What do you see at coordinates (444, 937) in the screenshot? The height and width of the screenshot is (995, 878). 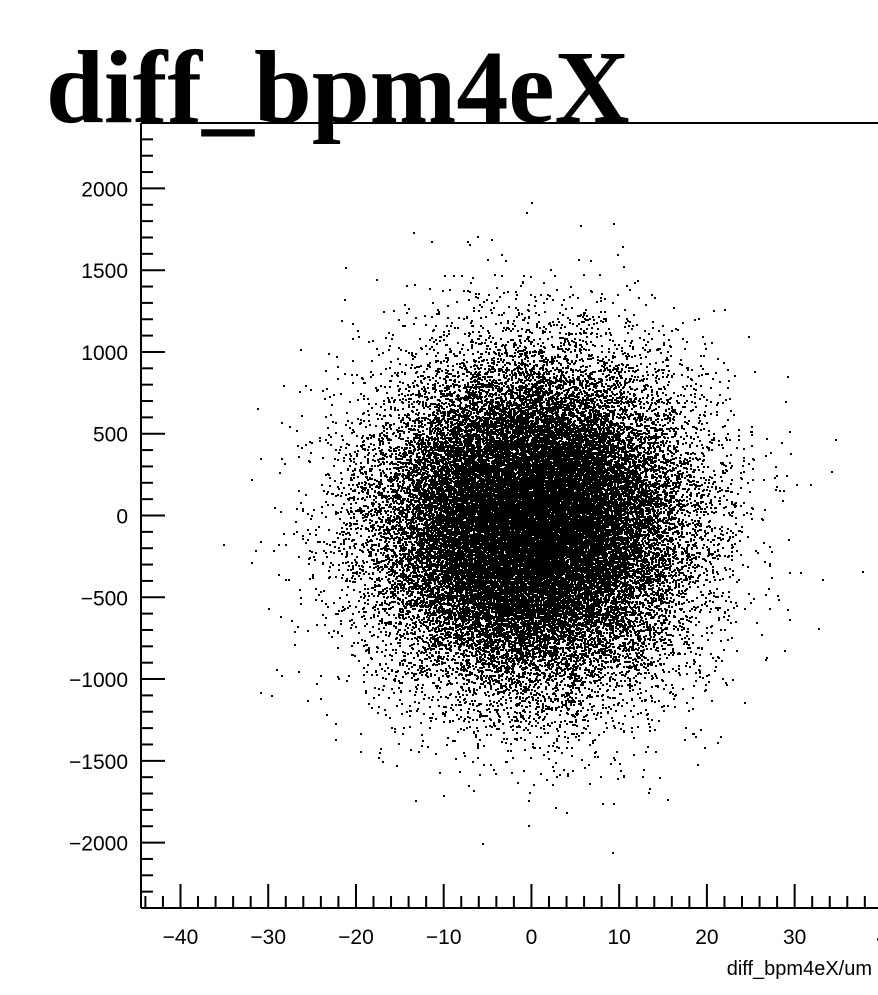 I see `x-tick-label: −10` at bounding box center [444, 937].